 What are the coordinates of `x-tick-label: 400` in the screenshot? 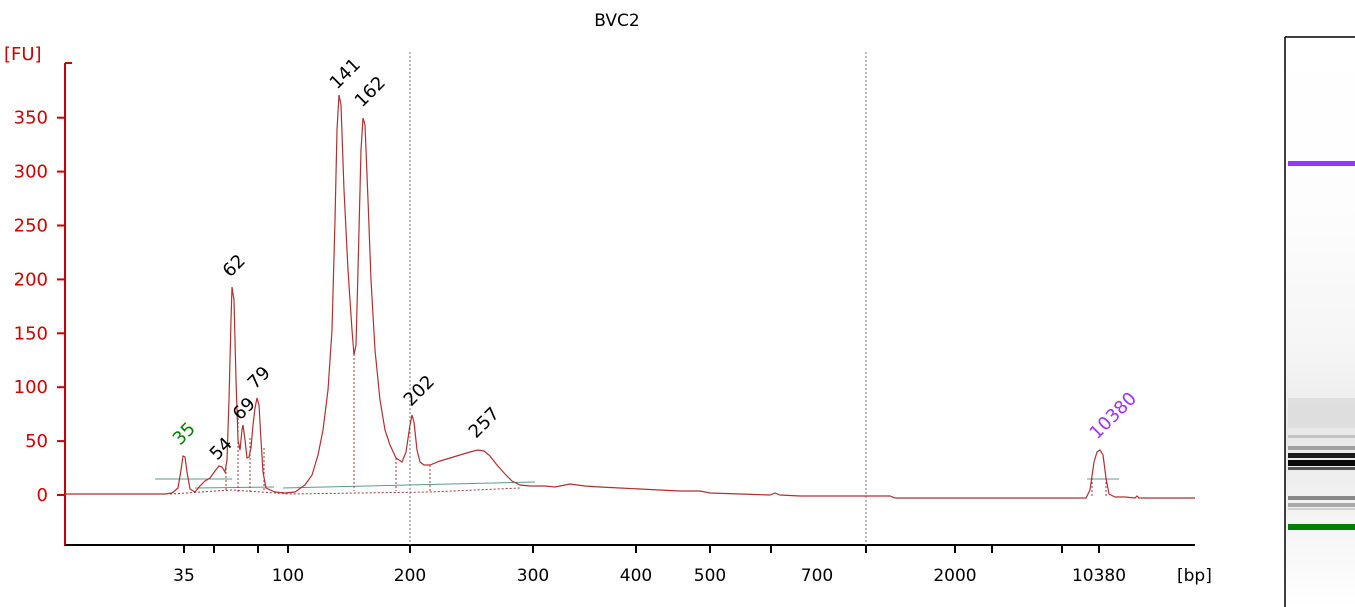 It's located at (636, 576).